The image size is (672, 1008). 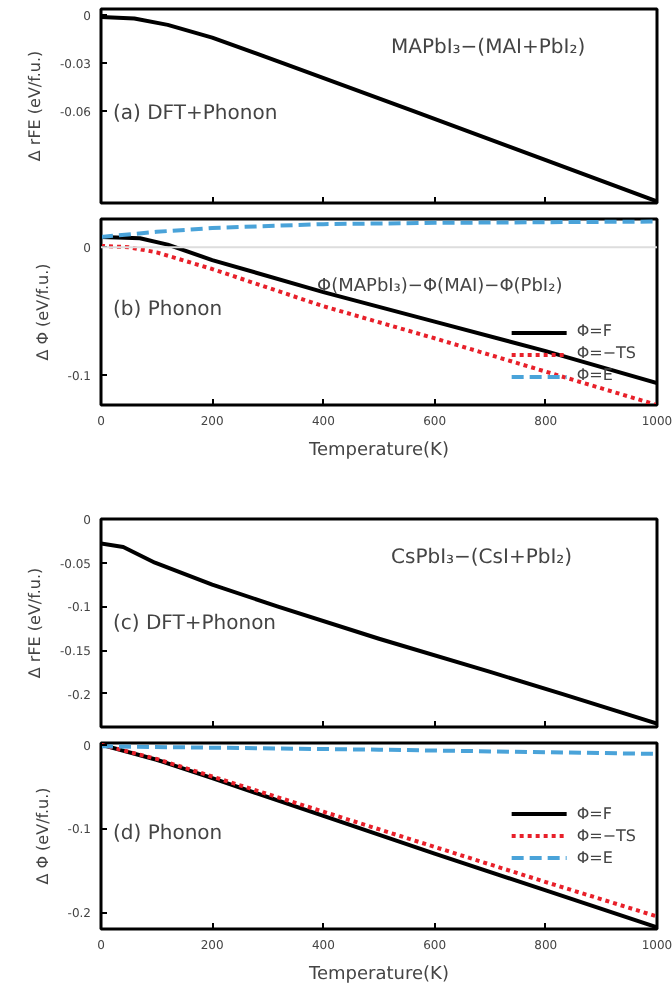 I want to click on annotation: (d) Phonon, so click(x=168, y=834).